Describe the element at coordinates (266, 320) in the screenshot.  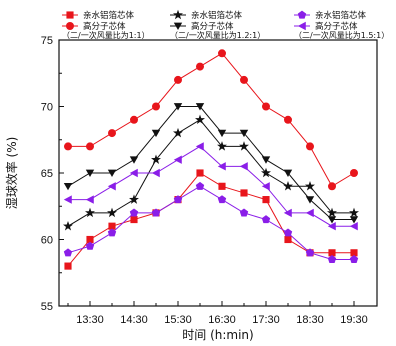
I see `x-tick-label: 17:30` at that location.